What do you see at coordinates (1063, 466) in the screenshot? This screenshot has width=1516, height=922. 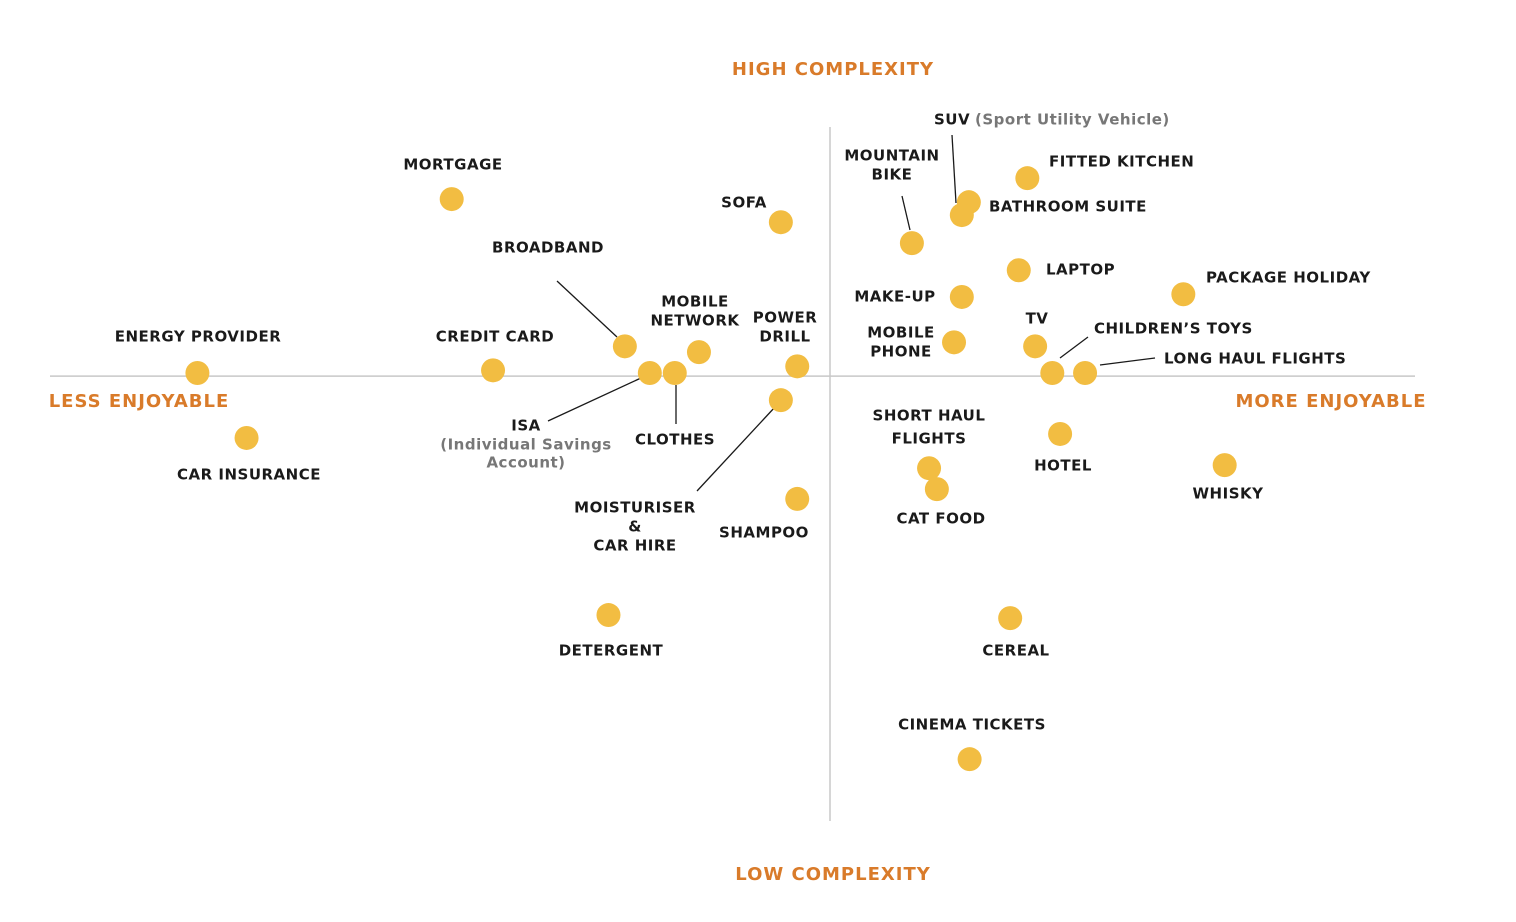 I see `point-label: HOTEL` at bounding box center [1063, 466].